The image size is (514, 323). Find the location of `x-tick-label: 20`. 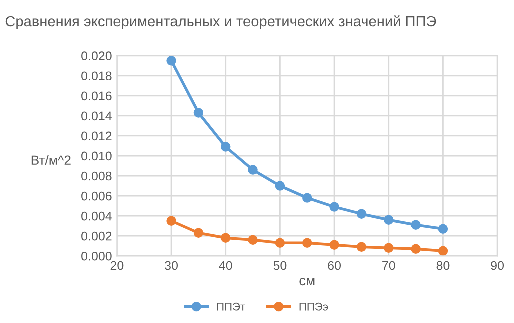

x-tick-label: 20 is located at coordinates (117, 265).